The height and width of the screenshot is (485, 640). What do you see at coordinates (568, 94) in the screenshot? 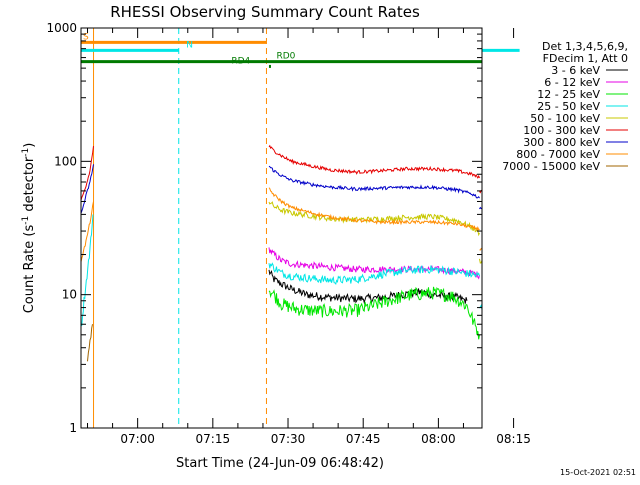
I see `legend-entry-label: 12 - 25 keV` at bounding box center [568, 94].